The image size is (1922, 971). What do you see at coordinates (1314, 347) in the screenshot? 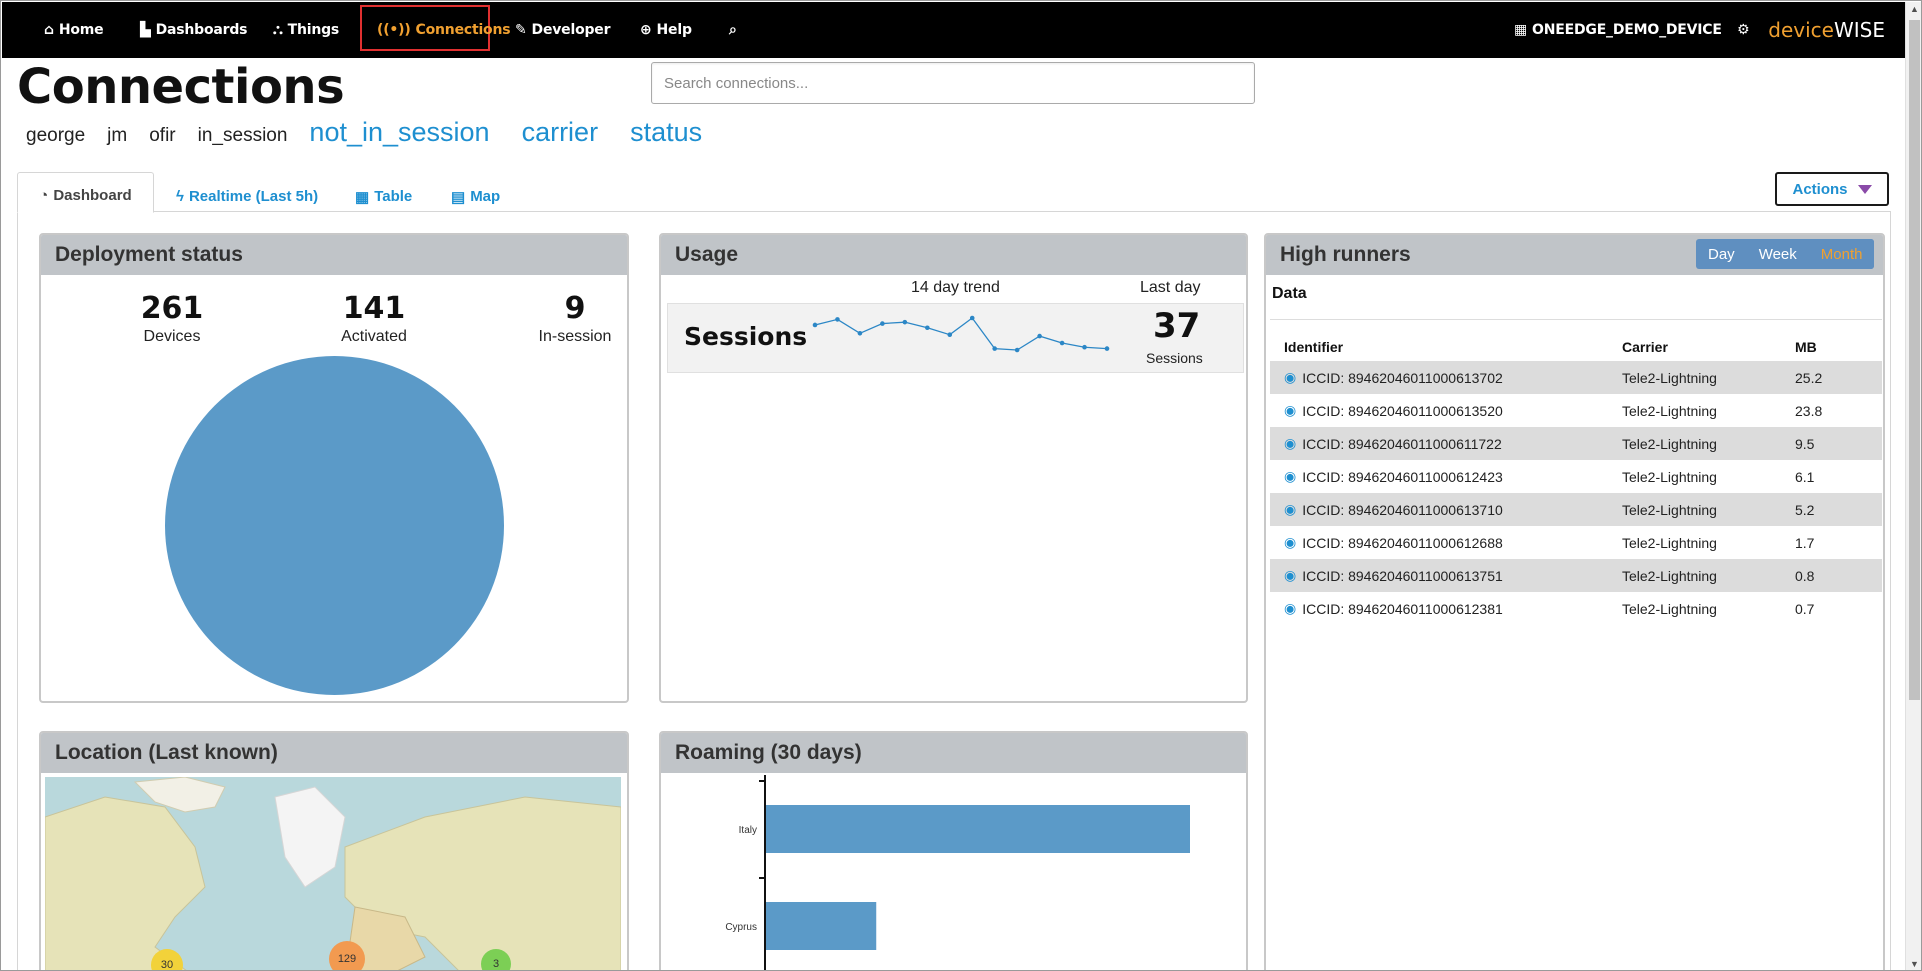
I see `header-identifier: Identifier` at bounding box center [1314, 347].